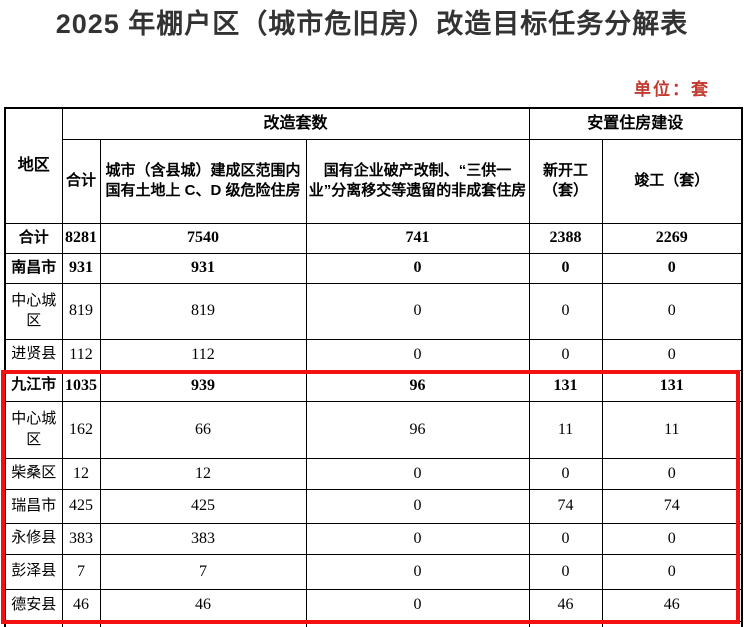  Describe the element at coordinates (81, 238) in the screenshot. I see `value-cell: 8281` at that location.